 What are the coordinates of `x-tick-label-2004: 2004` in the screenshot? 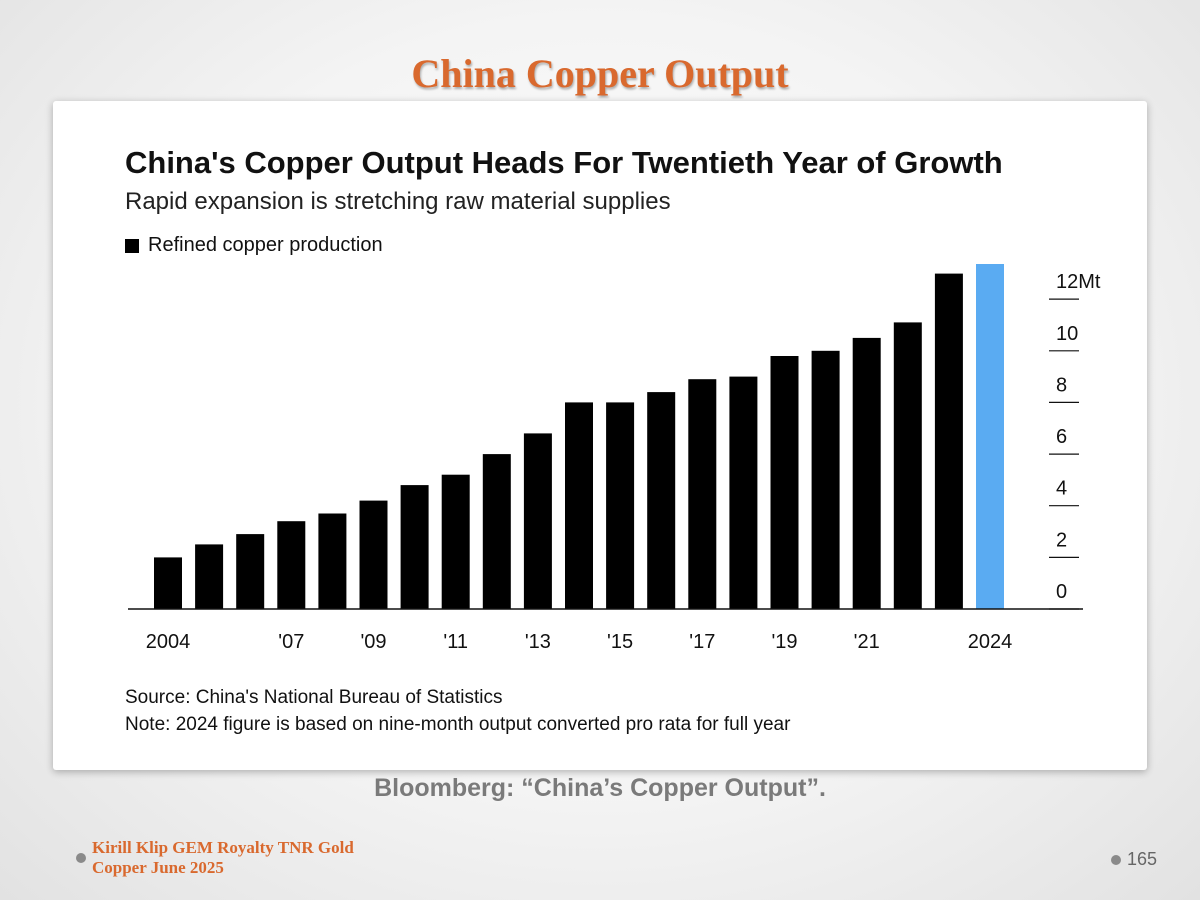 It's located at (168, 642).